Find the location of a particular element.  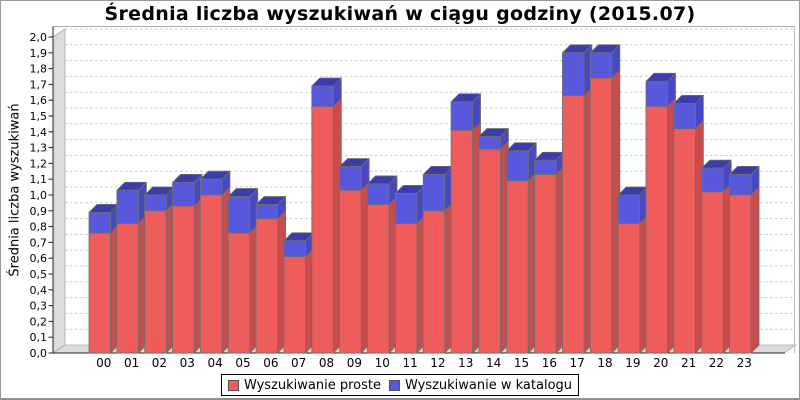

y-tick-label-2,0: 2,0 is located at coordinates (39, 37).